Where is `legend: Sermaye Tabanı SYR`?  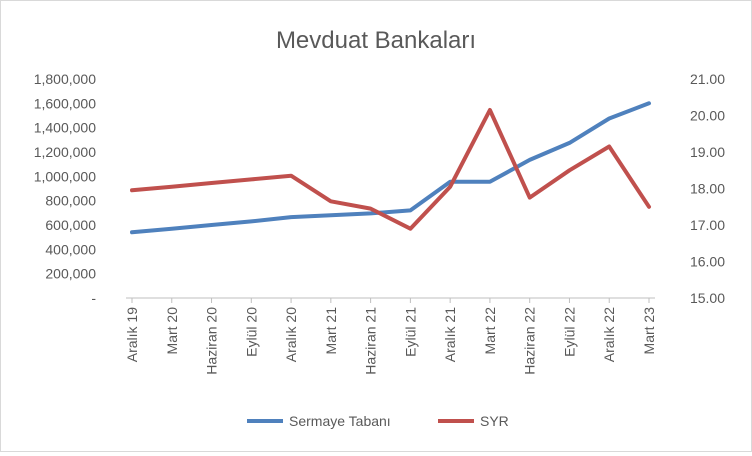
legend: Sermaye Tabanı SYR is located at coordinates (378, 421).